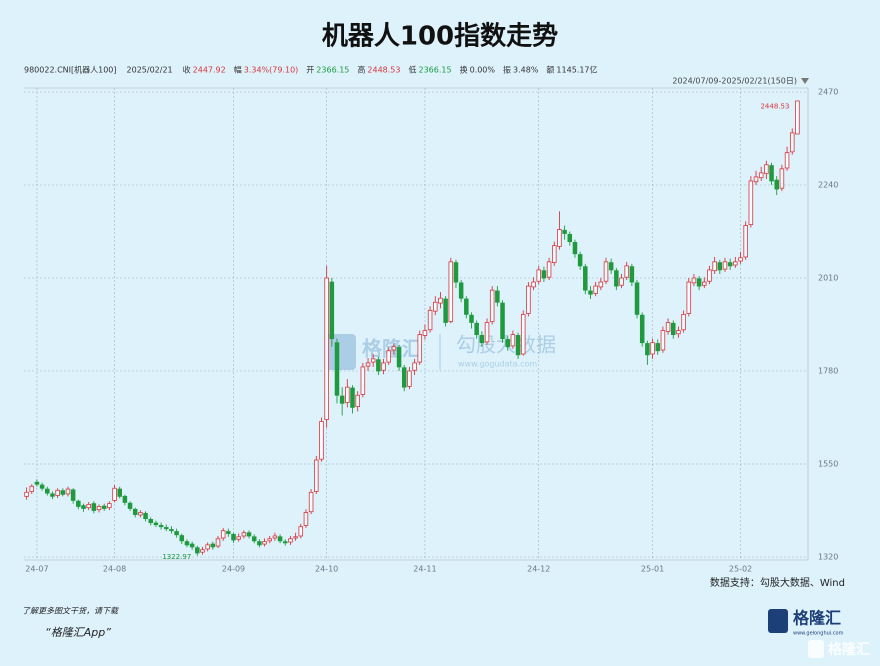 This screenshot has height=666, width=880. What do you see at coordinates (361, 70) in the screenshot?
I see `info-label: 高` at bounding box center [361, 70].